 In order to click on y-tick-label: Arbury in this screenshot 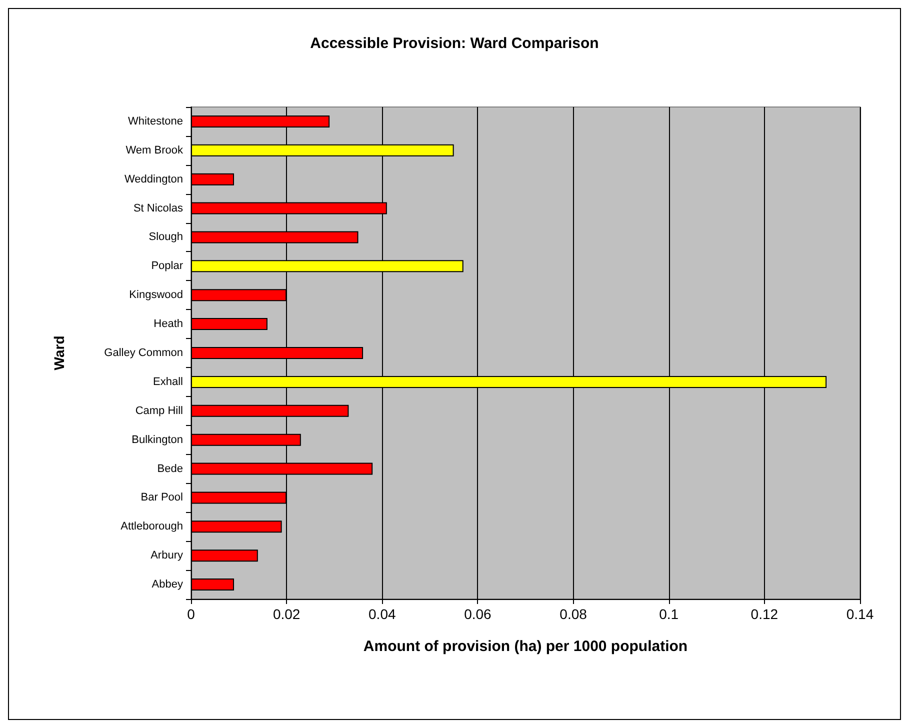, I will do `click(167, 556)`.